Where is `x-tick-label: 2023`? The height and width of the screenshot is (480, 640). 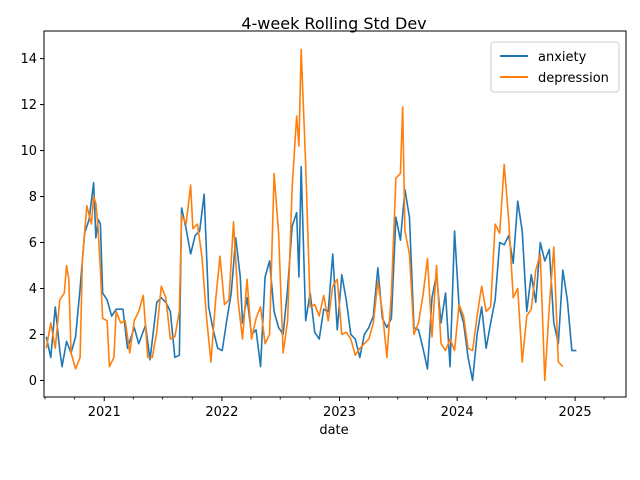 x-tick-label: 2023 is located at coordinates (339, 412).